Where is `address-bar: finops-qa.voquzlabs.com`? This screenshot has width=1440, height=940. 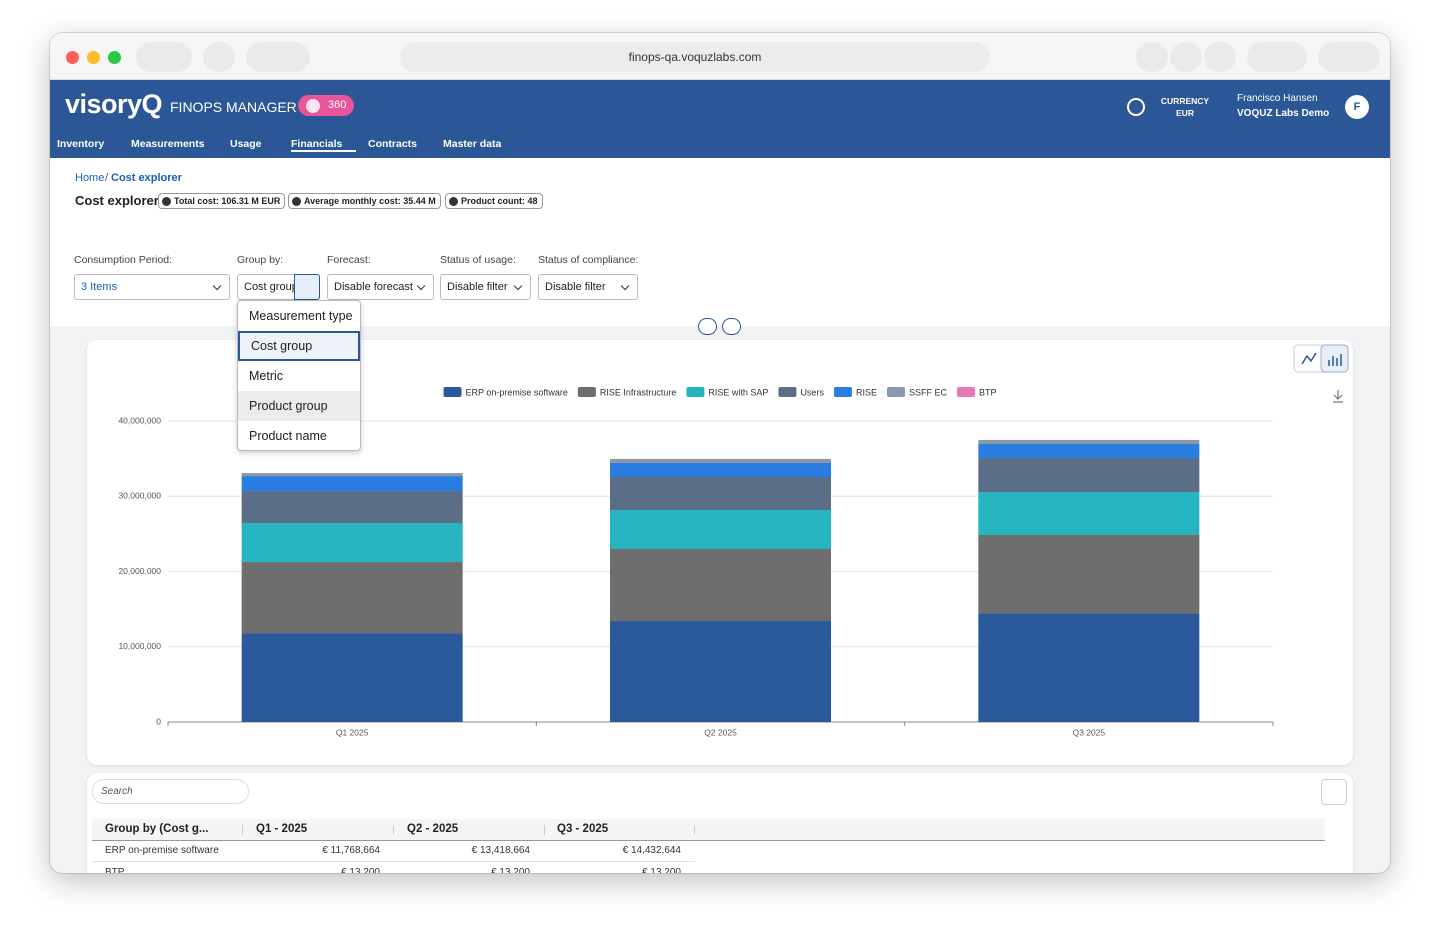 address-bar: finops-qa.voquzlabs.com is located at coordinates (695, 57).